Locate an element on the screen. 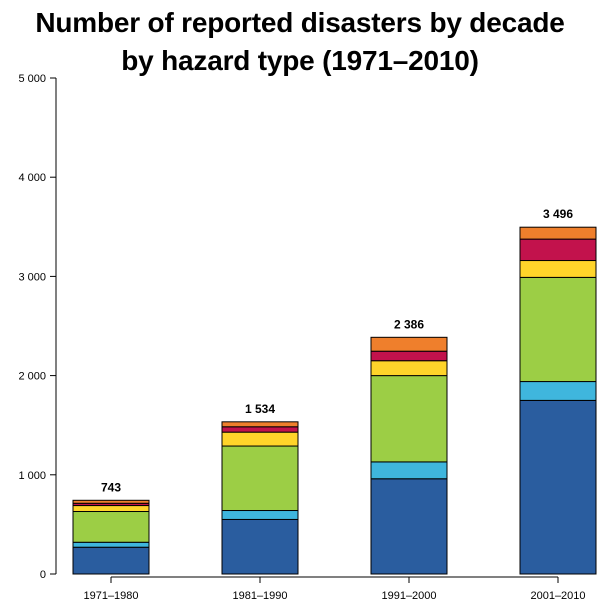 Image resolution: width=600 pixels, height=606 pixels. bar-total-label: 1 534 is located at coordinates (260, 409).